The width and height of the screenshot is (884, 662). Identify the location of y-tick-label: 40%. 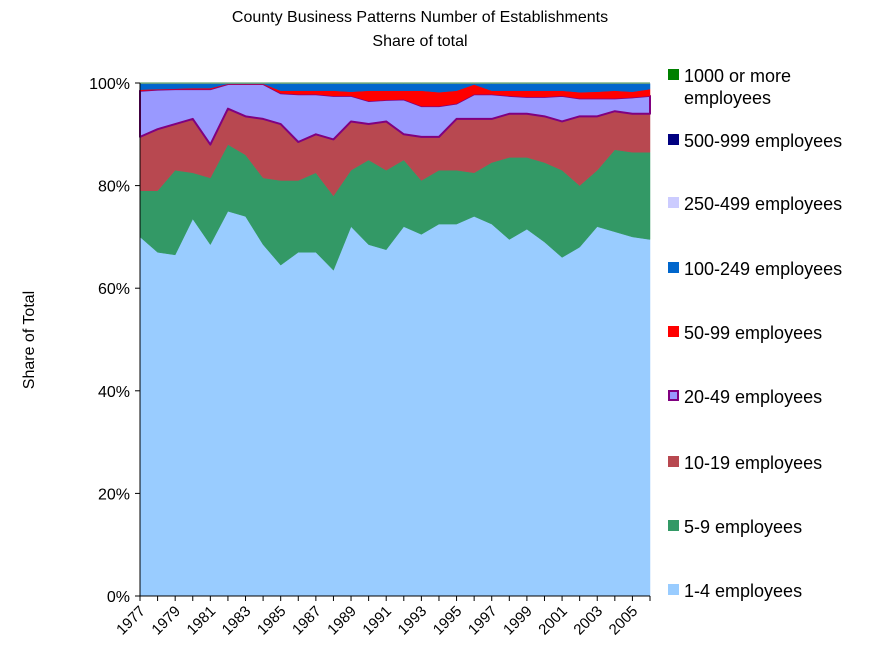
(114, 392).